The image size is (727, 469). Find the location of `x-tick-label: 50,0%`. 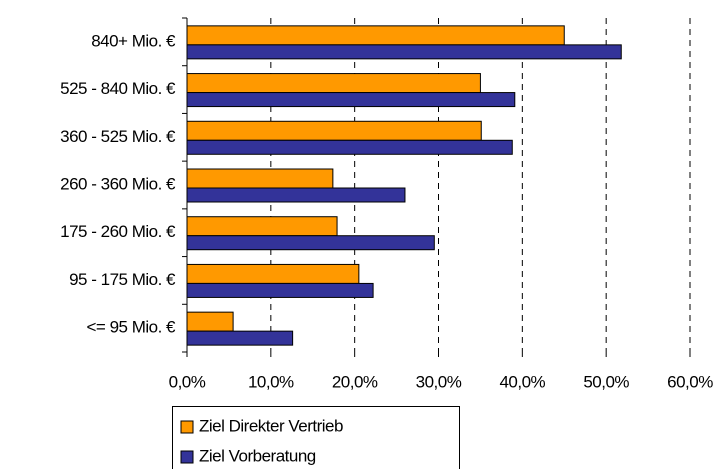

x-tick-label: 50,0% is located at coordinates (606, 381).